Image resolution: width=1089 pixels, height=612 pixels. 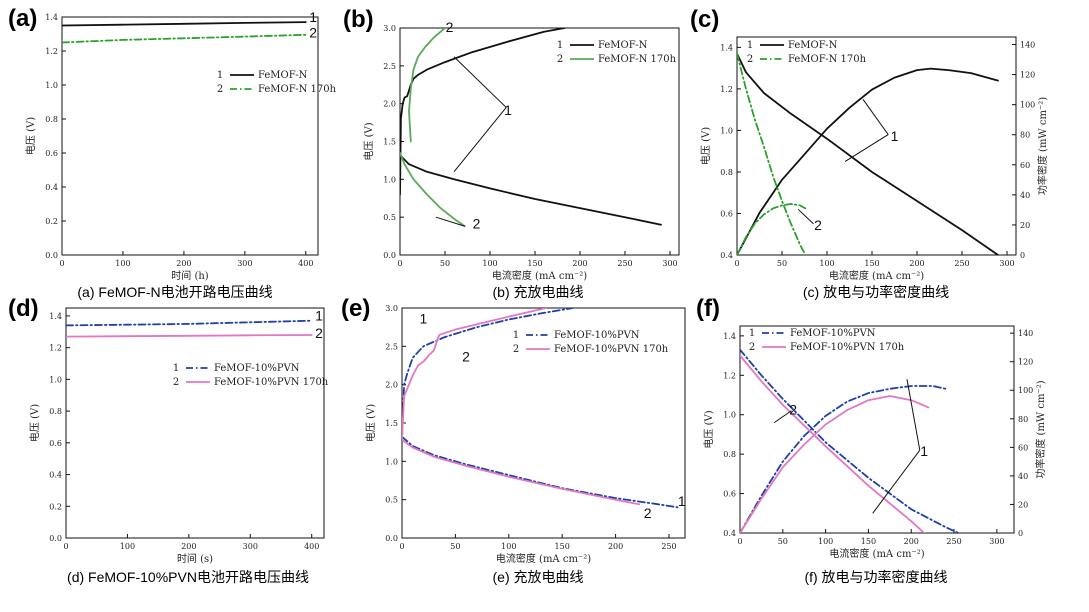 I want to click on y2-tick-label: 0, so click(x=1022, y=255).